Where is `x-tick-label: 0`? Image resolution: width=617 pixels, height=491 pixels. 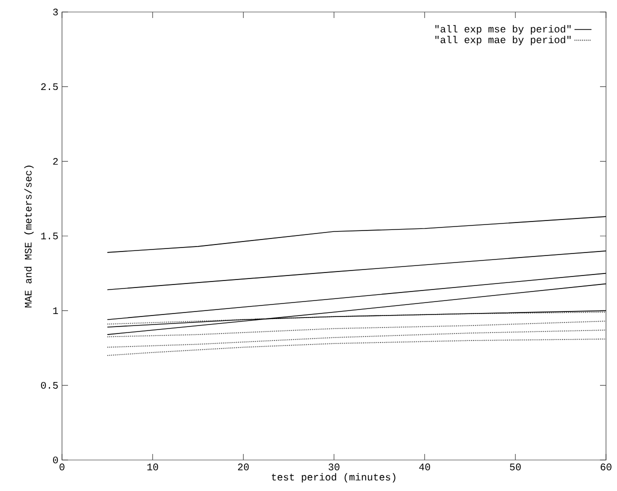
x-tick-label: 0 is located at coordinates (62, 467).